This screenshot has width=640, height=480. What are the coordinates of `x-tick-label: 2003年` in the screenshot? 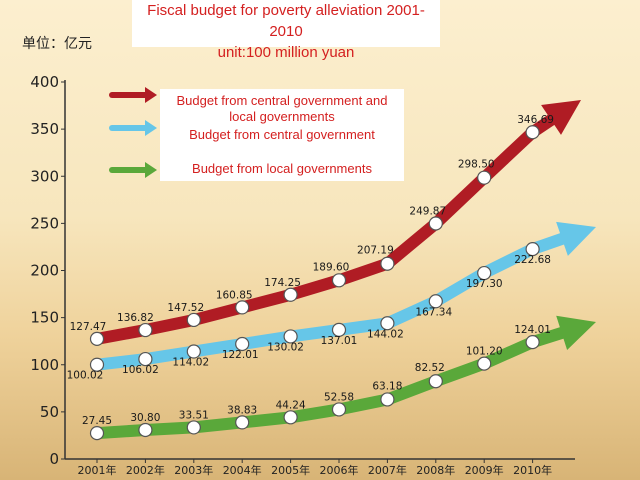 It's located at (193, 470).